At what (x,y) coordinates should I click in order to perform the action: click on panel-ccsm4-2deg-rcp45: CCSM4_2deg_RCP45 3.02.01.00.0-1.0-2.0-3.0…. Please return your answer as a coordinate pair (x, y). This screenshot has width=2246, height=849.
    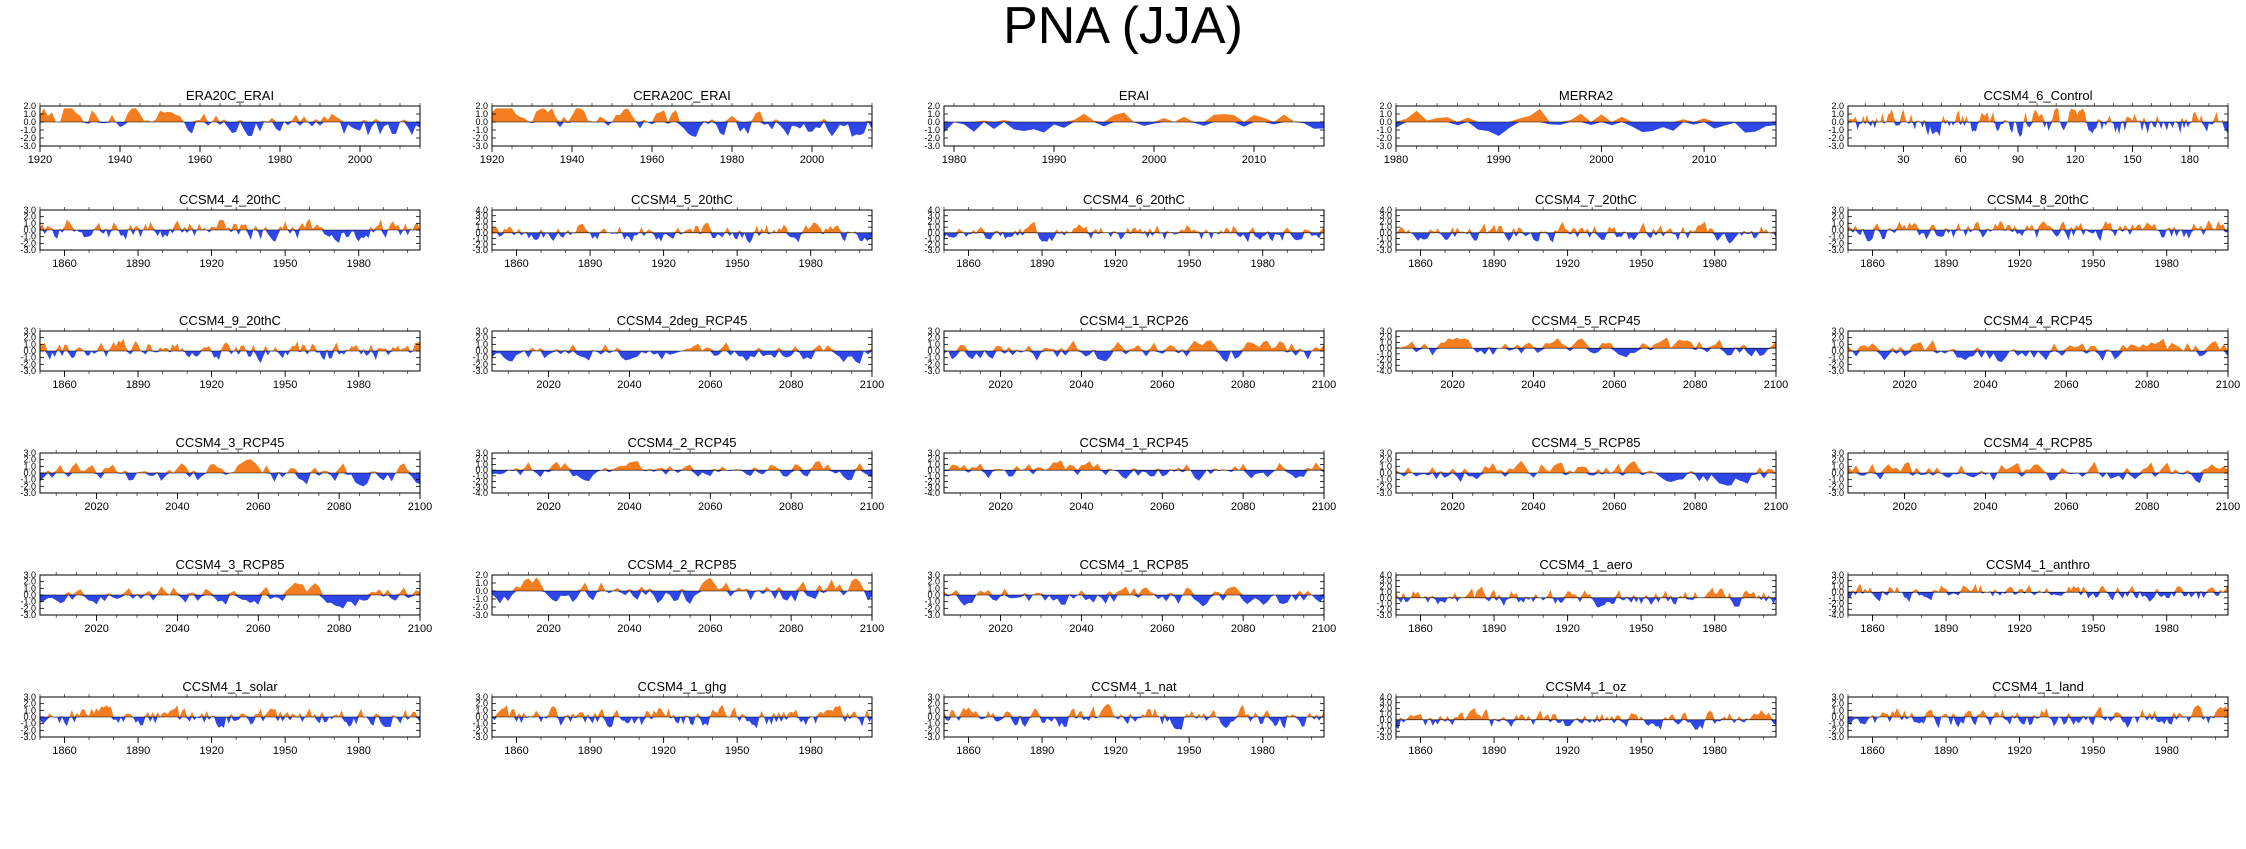
    Looking at the image, I should click on (678, 352).